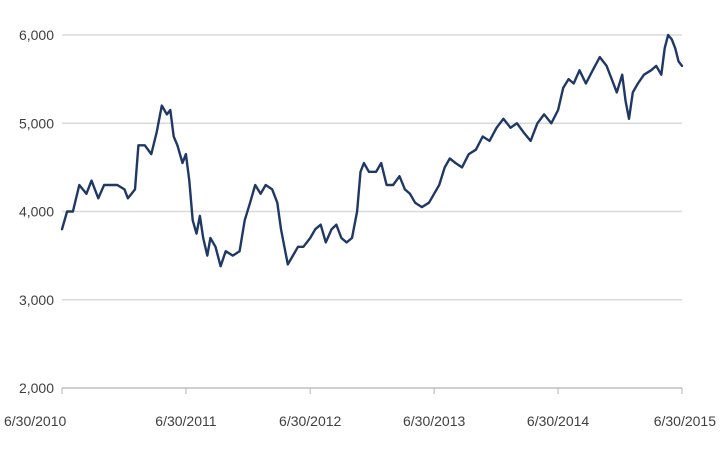 This screenshot has width=720, height=450. I want to click on y-axis-tick-labels: 2,000 3,000 4,000 5,000 6,000, so click(36, 211).